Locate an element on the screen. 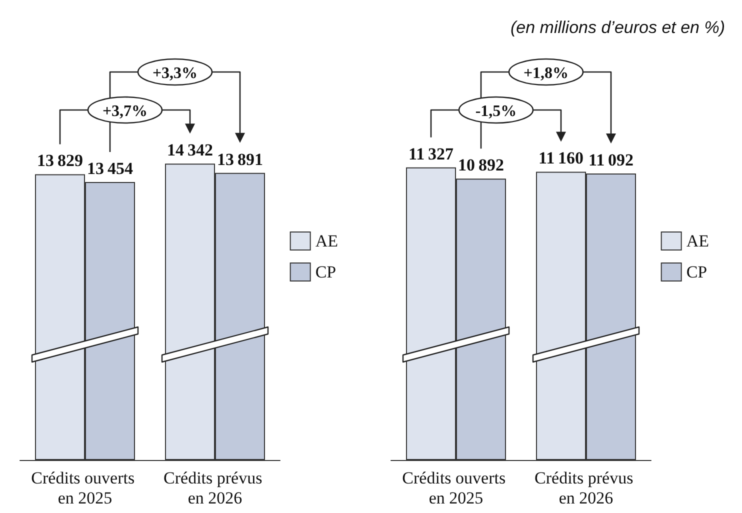  text: +3,3% is located at coordinates (175, 73).